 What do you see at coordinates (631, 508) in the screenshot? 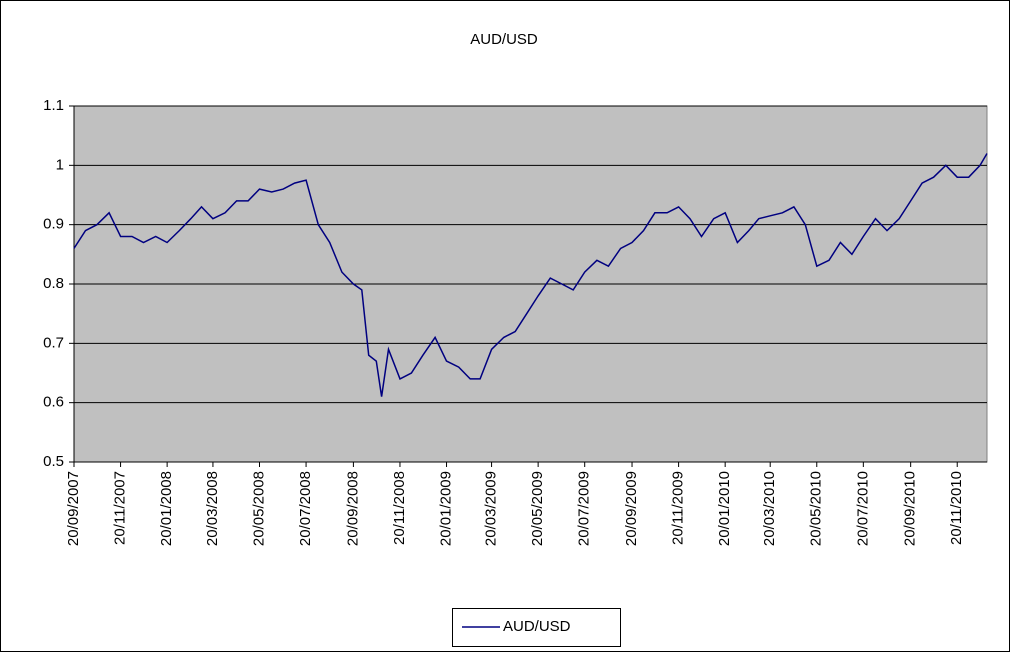
I see `x-tick-label: 20/09/2009` at bounding box center [631, 508].